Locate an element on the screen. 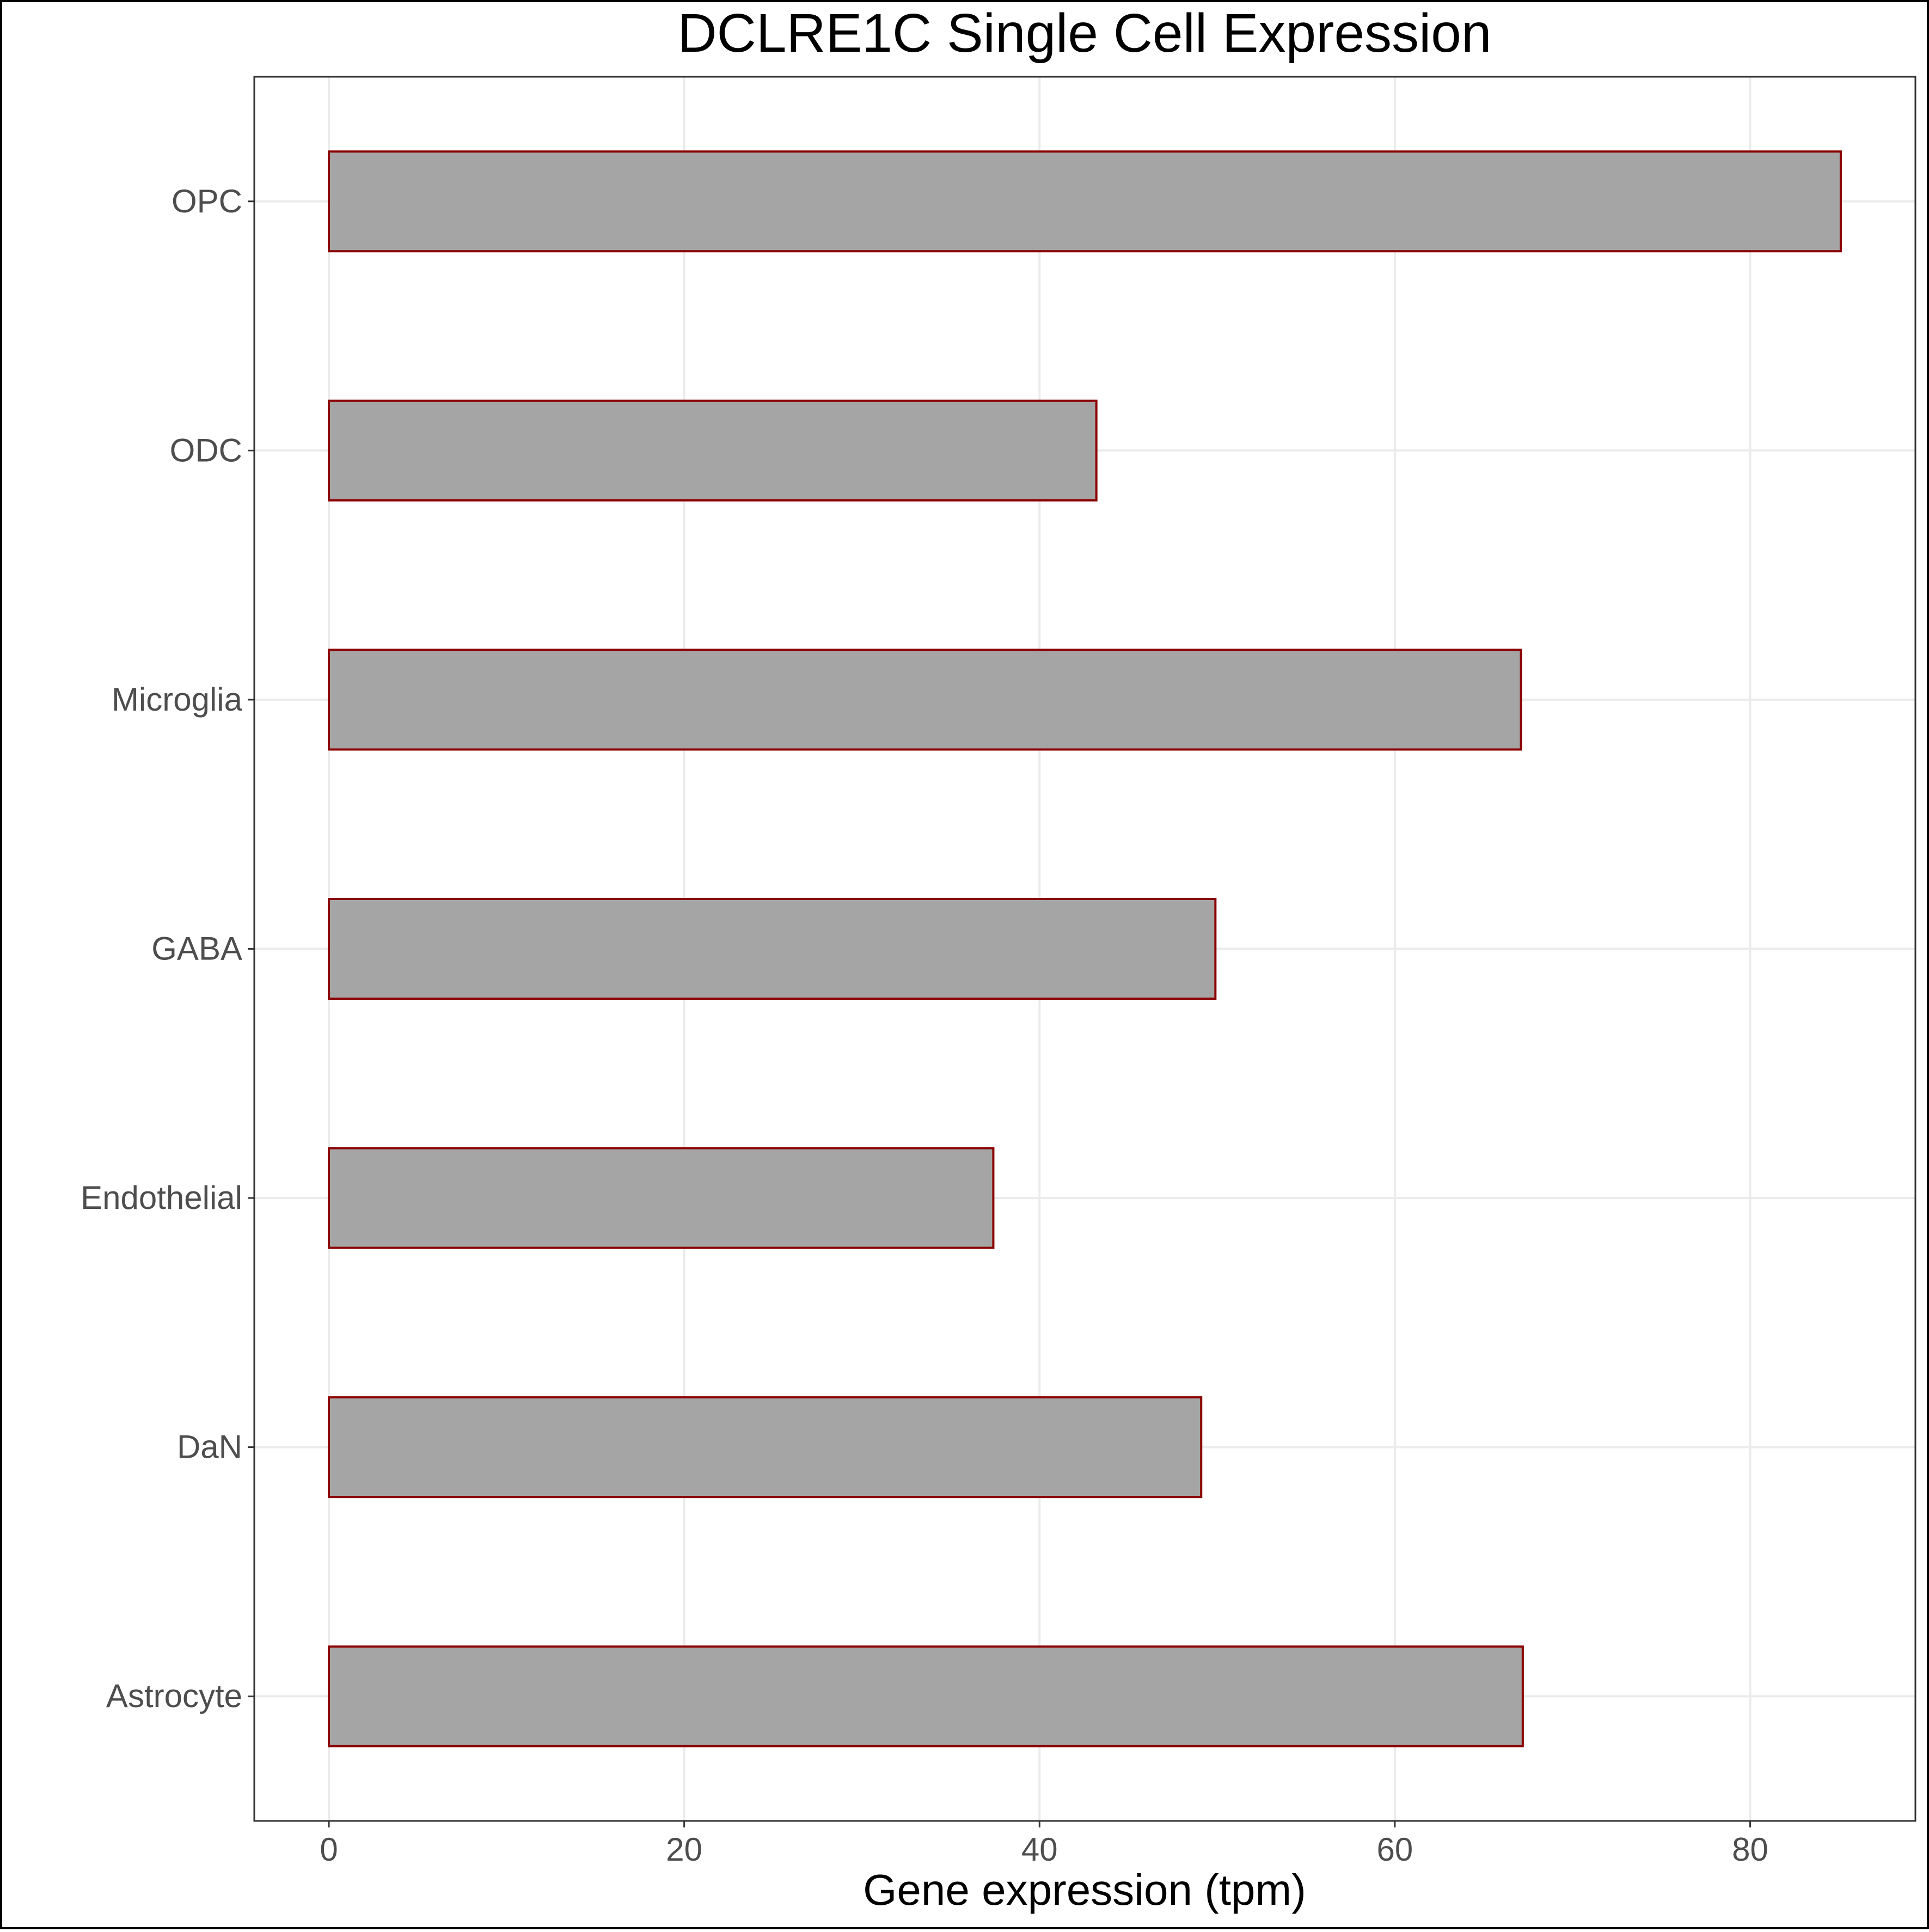 The height and width of the screenshot is (1932, 1929). y-tick-label: Microglia is located at coordinates (177, 699).